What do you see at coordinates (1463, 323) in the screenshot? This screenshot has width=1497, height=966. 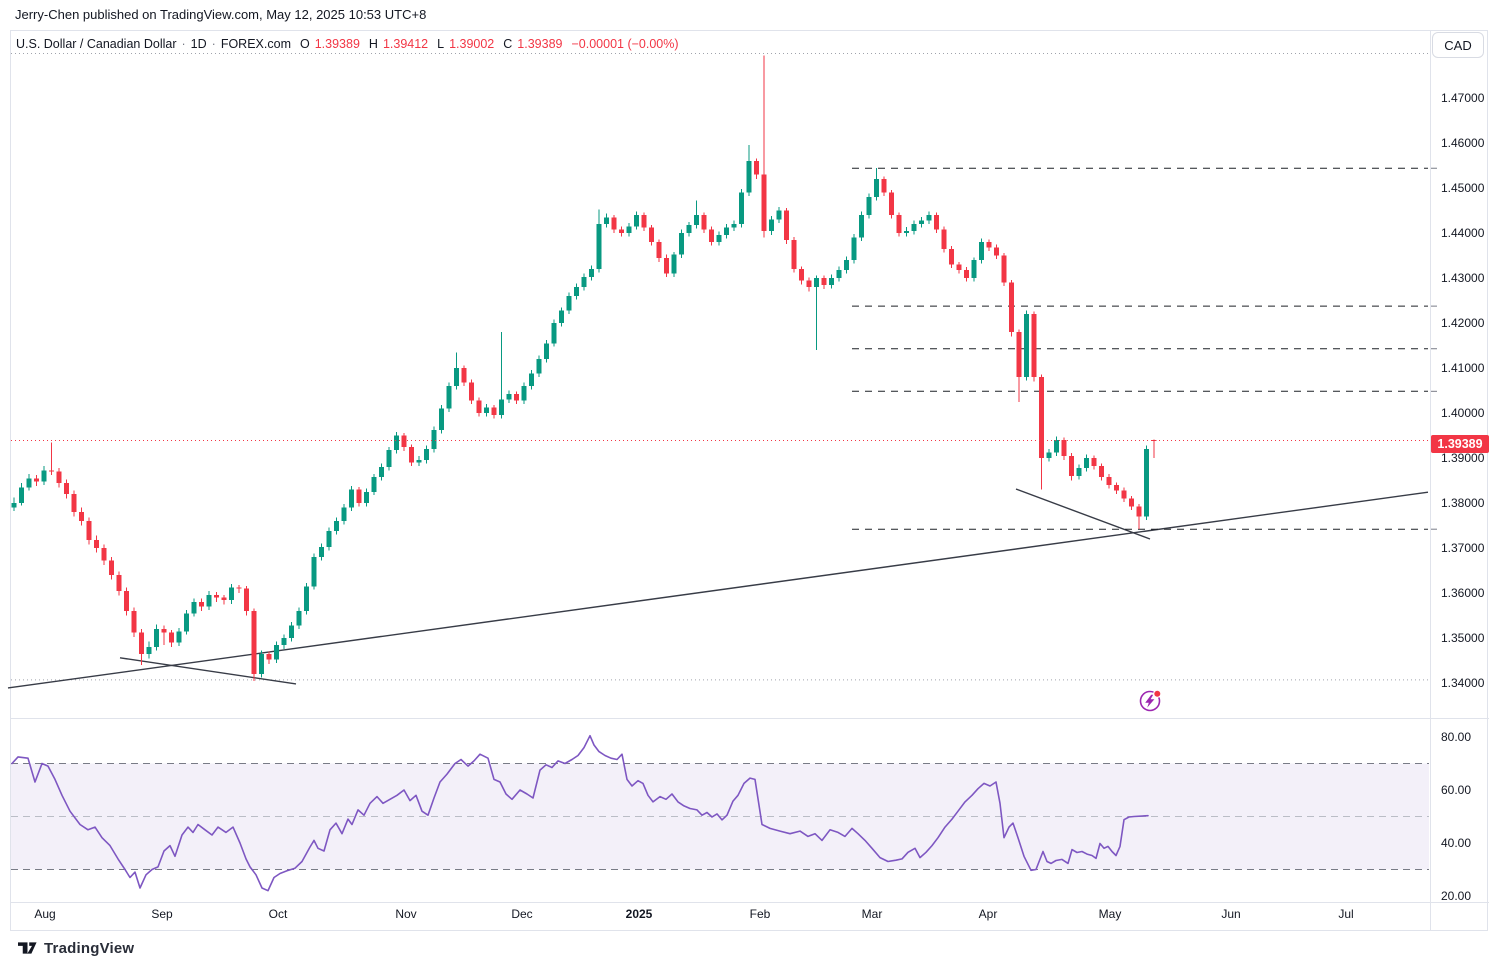 I see `price-tick-label: 1.42000` at bounding box center [1463, 323].